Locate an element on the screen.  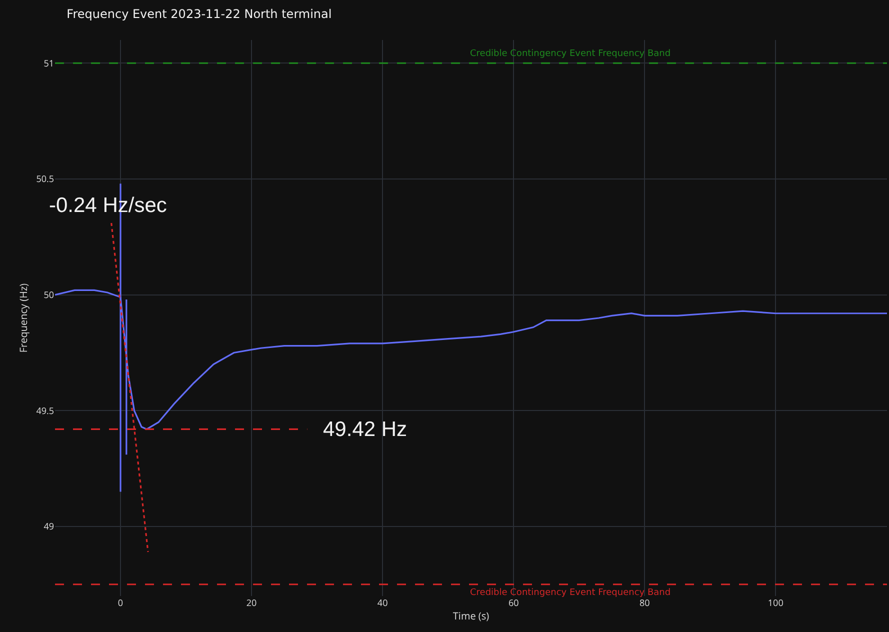
y-tick-label: 50.5 is located at coordinates (45, 179).